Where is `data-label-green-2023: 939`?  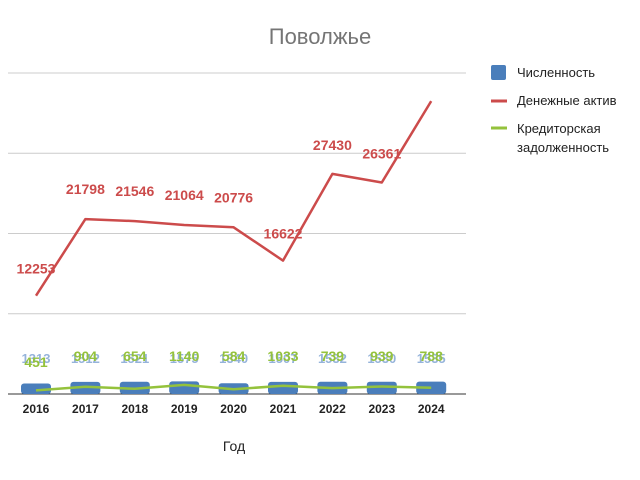 data-label-green-2023: 939 is located at coordinates (382, 356).